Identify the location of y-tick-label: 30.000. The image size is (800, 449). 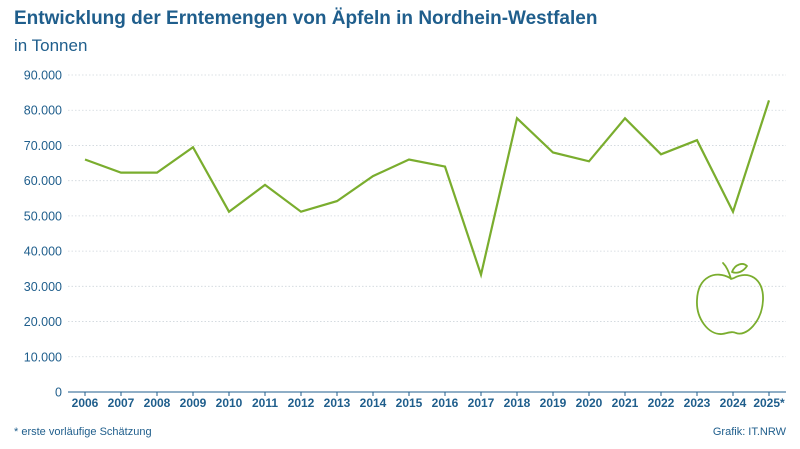
(43, 287).